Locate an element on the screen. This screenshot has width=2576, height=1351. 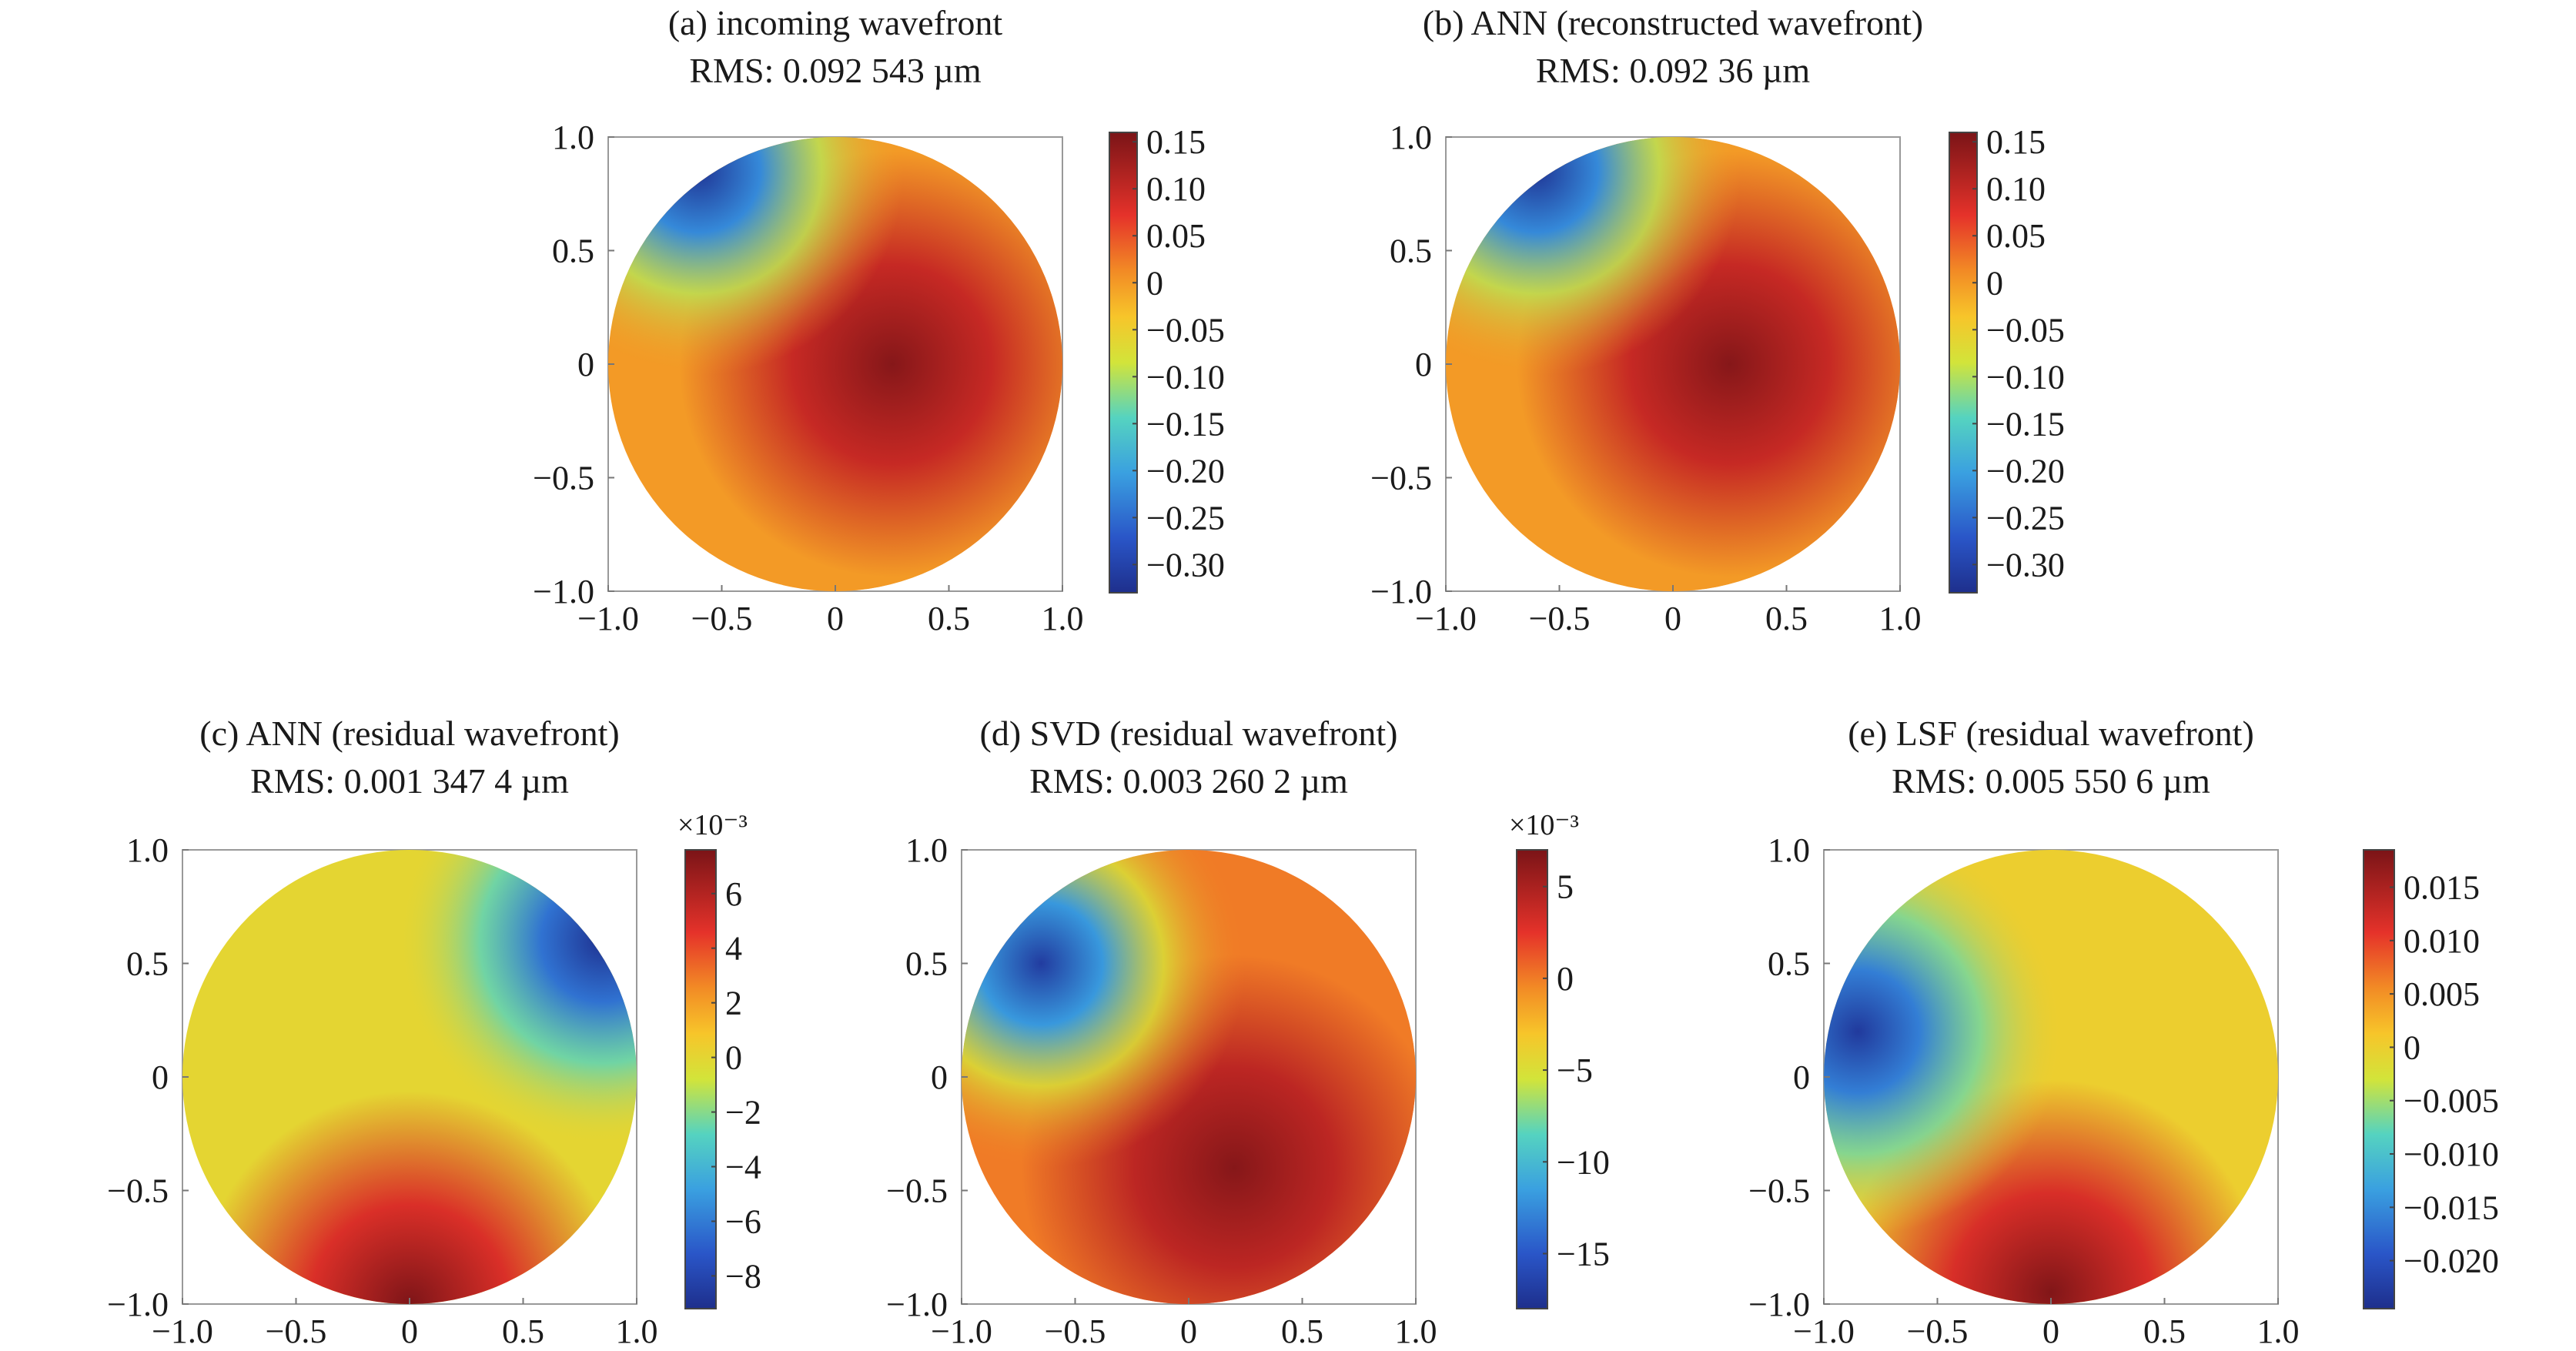
panel-rms-subtitle: RMS: 0.092 36 µm is located at coordinates (1673, 70).